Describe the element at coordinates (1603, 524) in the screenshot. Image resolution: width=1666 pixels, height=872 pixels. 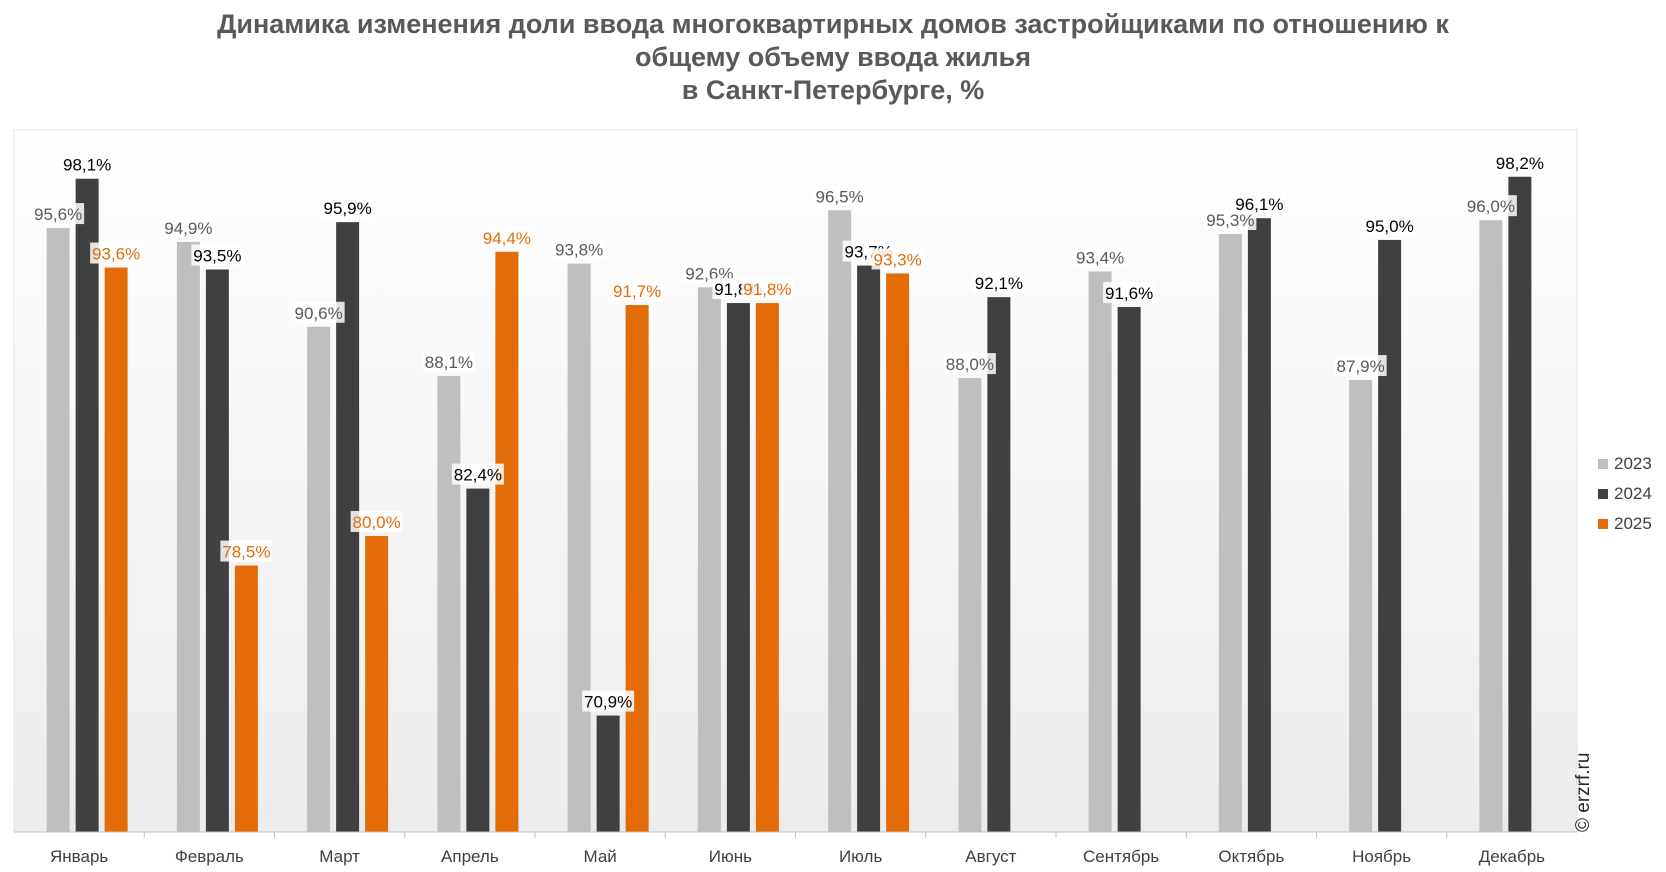
I see `legend-swatch-2025` at that location.